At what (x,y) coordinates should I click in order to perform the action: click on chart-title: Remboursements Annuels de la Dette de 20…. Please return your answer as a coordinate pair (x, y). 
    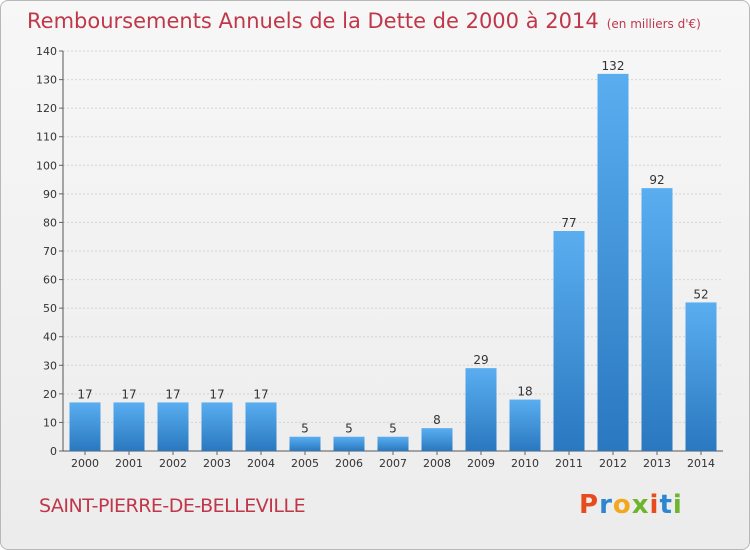
    Looking at the image, I should click on (364, 21).